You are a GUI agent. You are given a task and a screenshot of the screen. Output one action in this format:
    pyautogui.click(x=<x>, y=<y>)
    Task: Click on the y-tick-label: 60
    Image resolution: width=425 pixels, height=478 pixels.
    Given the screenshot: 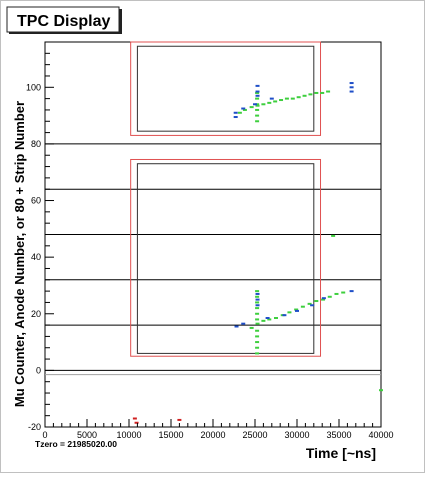 What is the action you would take?
    pyautogui.click(x=36, y=201)
    